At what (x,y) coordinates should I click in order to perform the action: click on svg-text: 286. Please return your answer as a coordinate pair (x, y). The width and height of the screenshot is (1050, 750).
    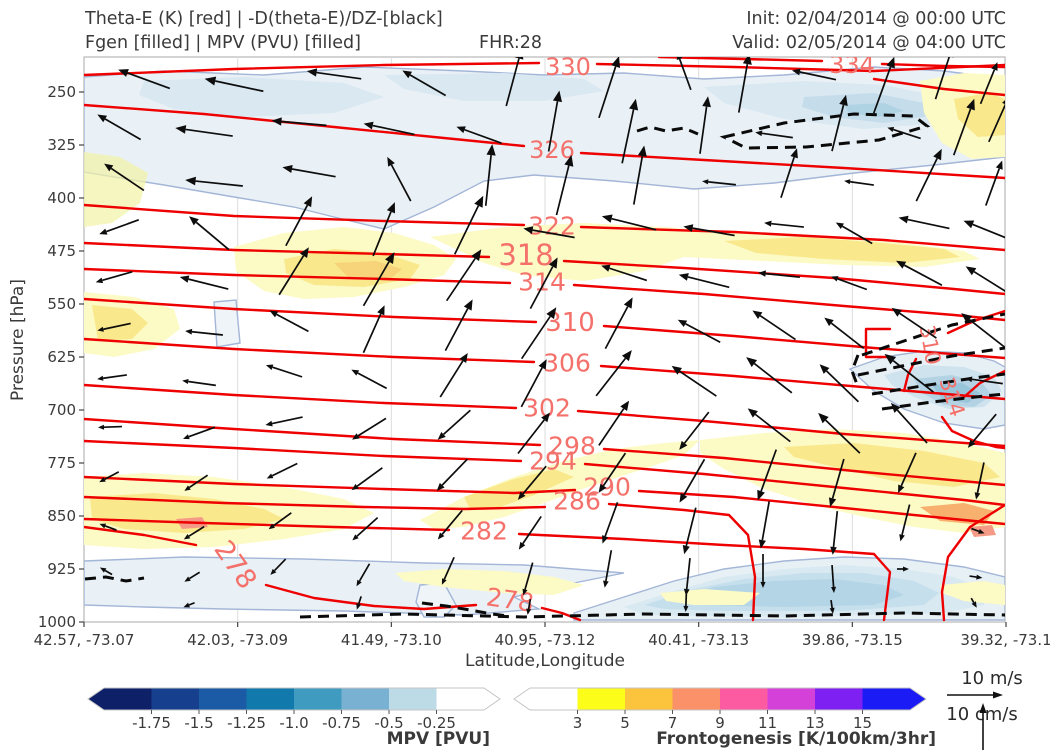
    Looking at the image, I should click on (577, 501).